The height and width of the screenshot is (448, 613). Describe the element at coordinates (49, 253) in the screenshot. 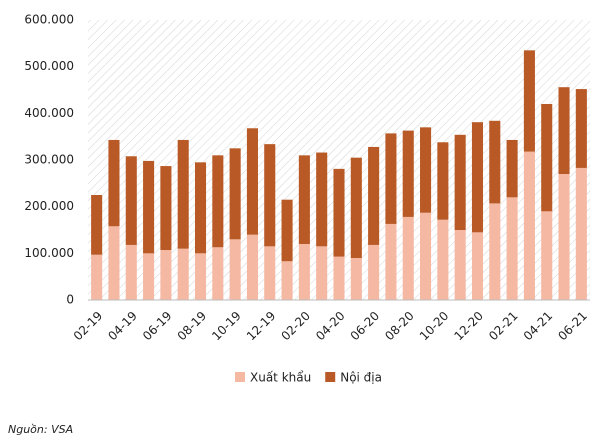

I see `y-tick-label: 100.000` at that location.